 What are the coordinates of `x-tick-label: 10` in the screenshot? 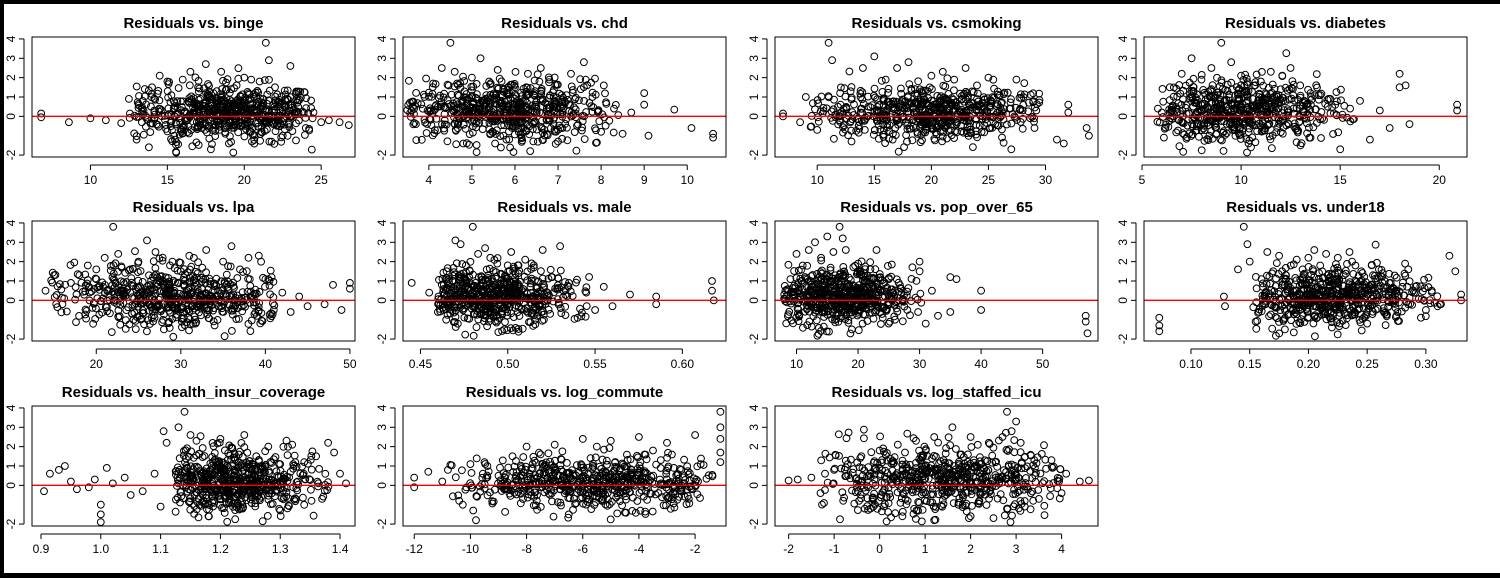 It's located at (1241, 180).